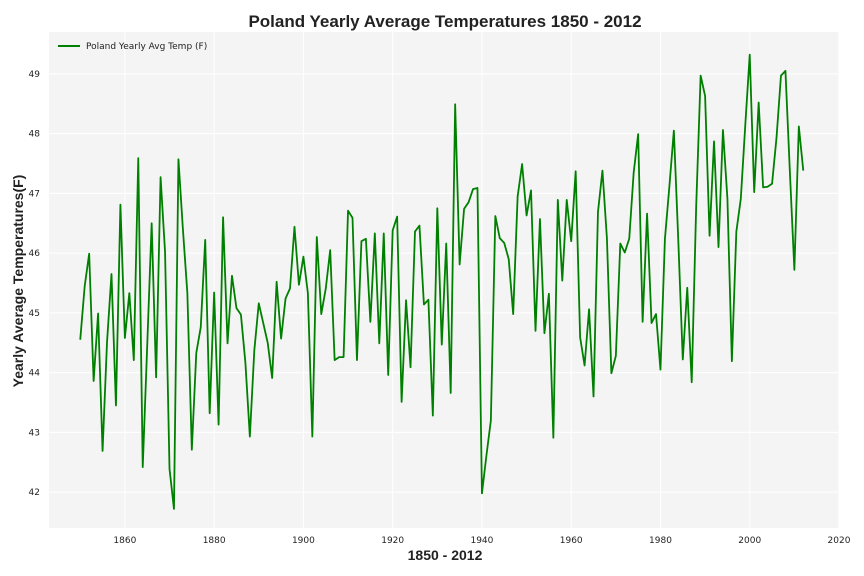 The width and height of the screenshot is (864, 576). Describe the element at coordinates (571, 541) in the screenshot. I see `x-tick-label: 1960` at that location.